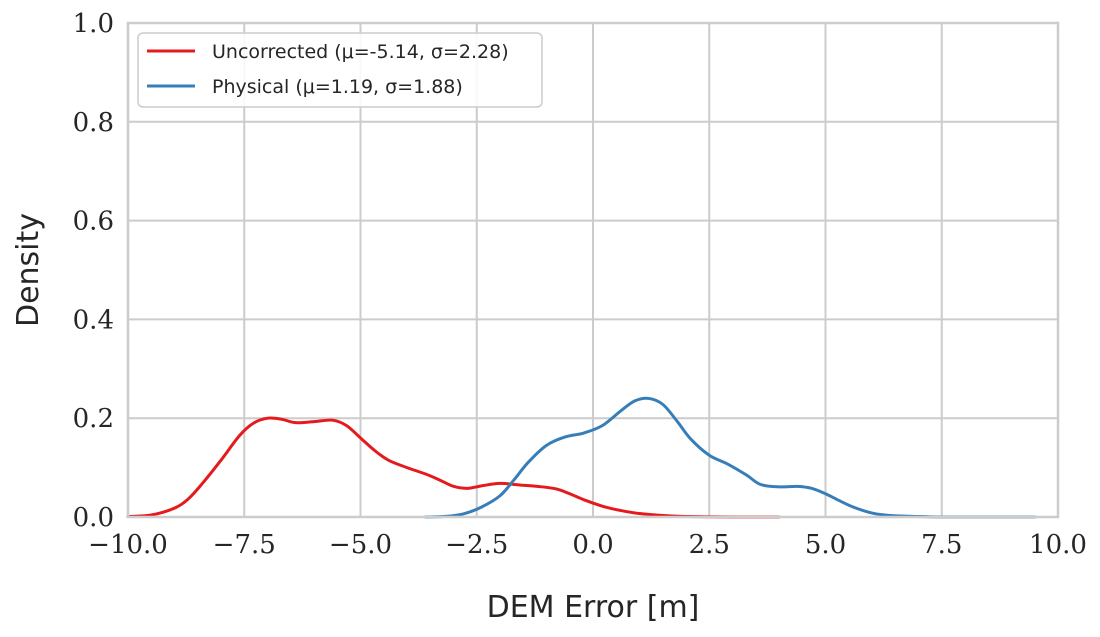  Describe the element at coordinates (93, 419) in the screenshot. I see `y-tick-label: 0.2` at that location.